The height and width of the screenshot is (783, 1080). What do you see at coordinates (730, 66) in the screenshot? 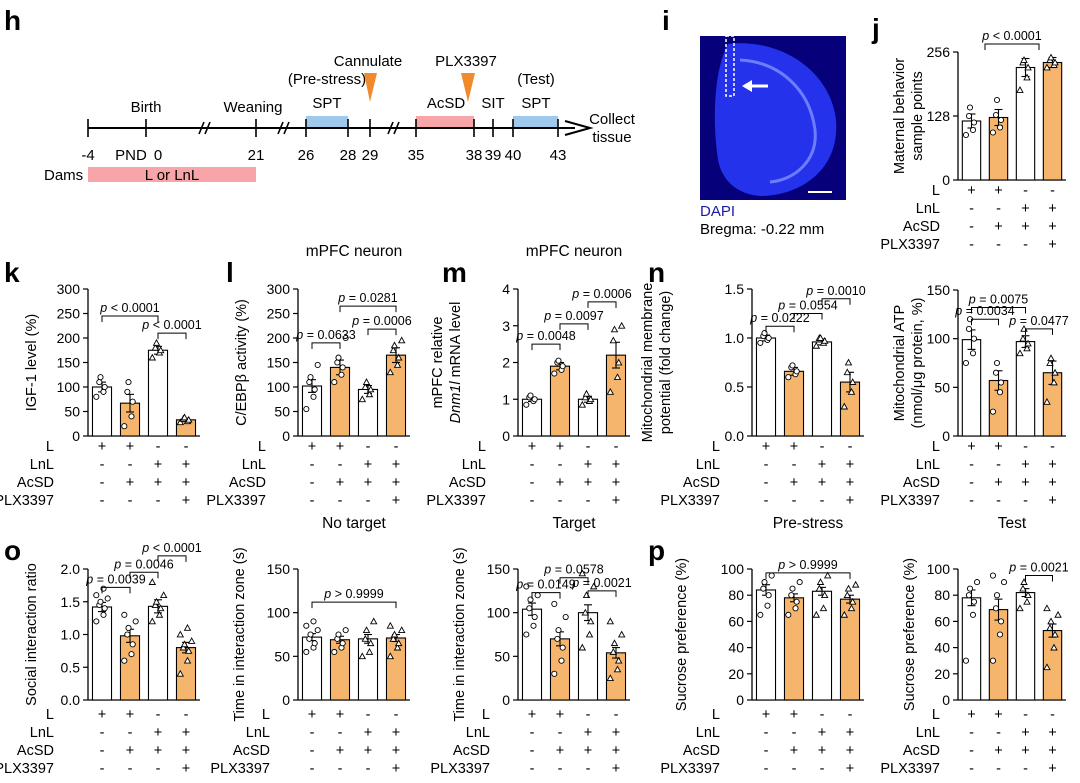
I see `cannula-track` at bounding box center [730, 66].